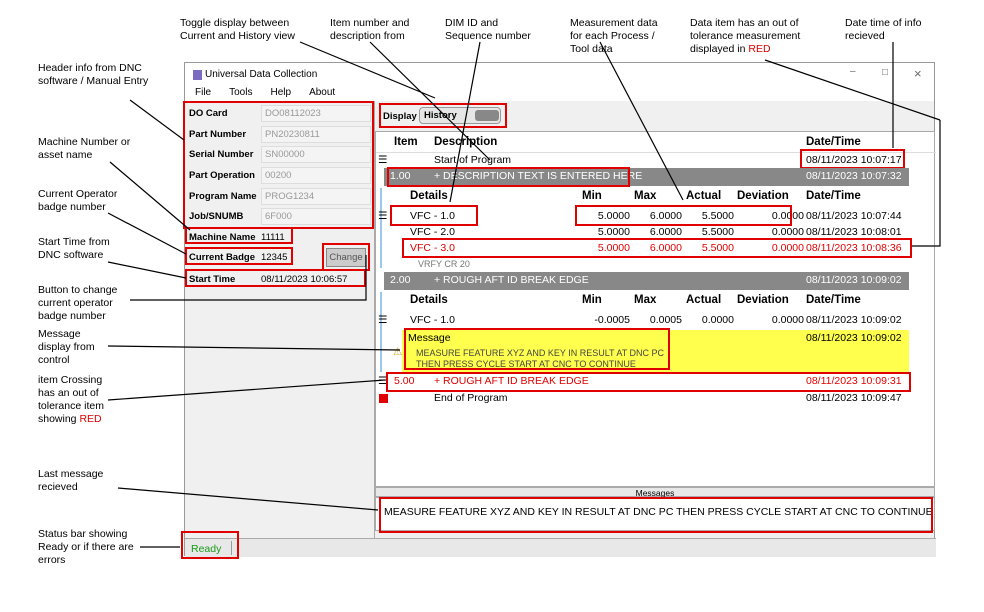 The width and height of the screenshot is (984, 612). I want to click on serial-number-label: Serial Number, so click(221, 154).